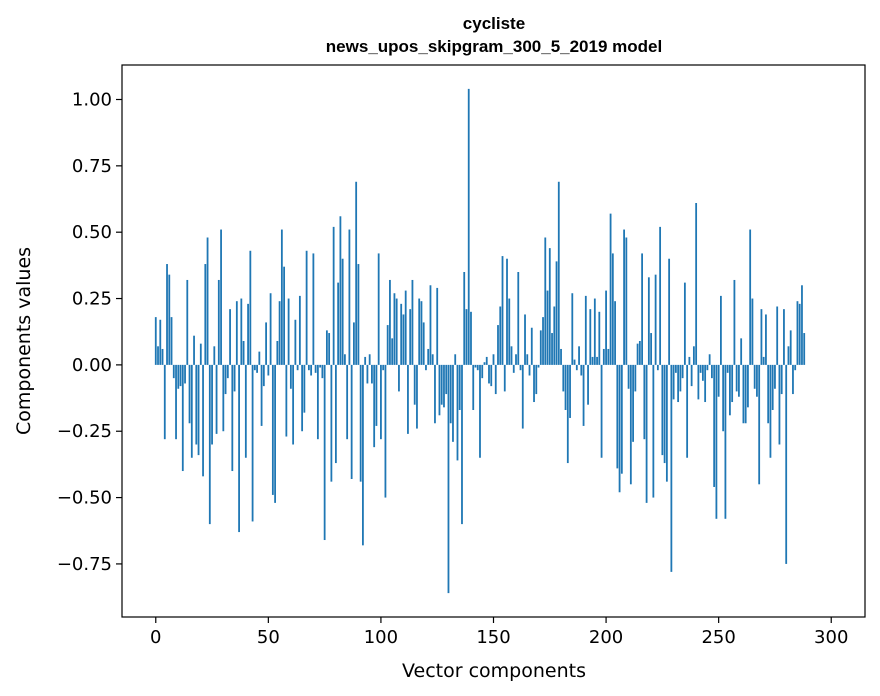 This screenshot has height=696, width=880. I want to click on y-tick-label: 0.00, so click(92, 365).